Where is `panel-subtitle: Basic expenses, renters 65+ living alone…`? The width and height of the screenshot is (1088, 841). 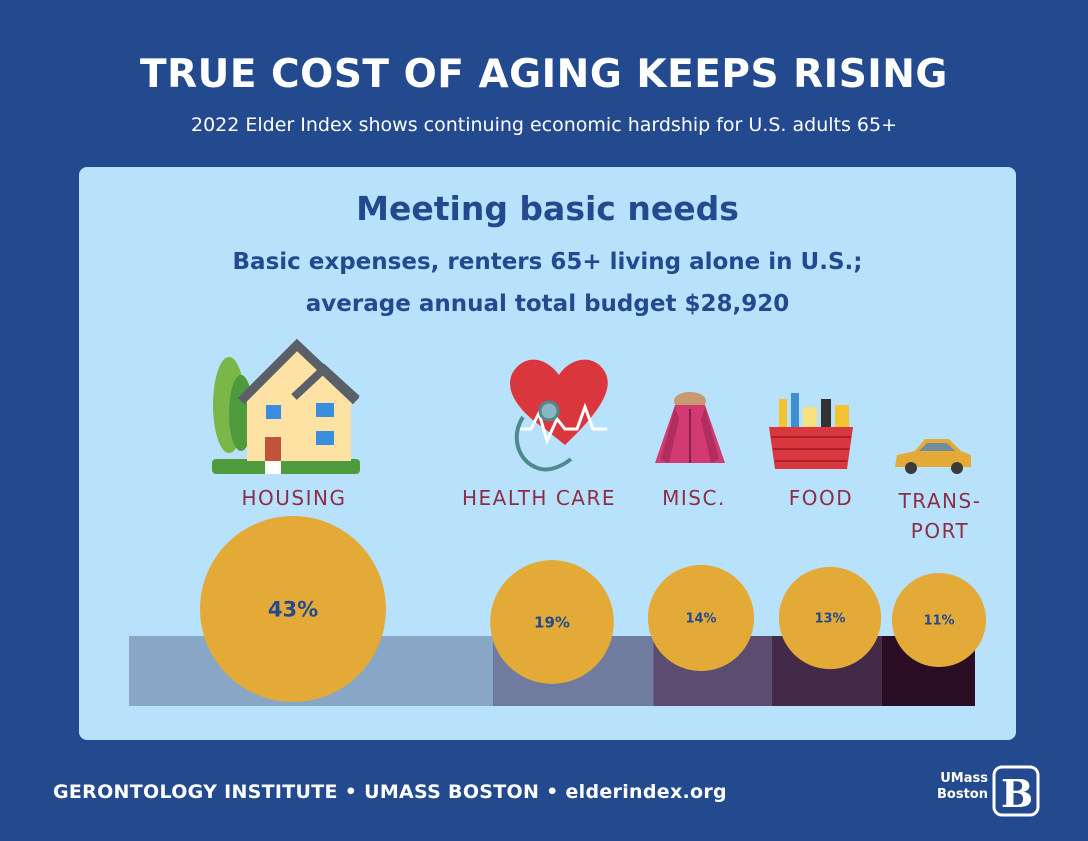
panel-subtitle: Basic expenses, renters 65+ living alone… is located at coordinates (547, 283).